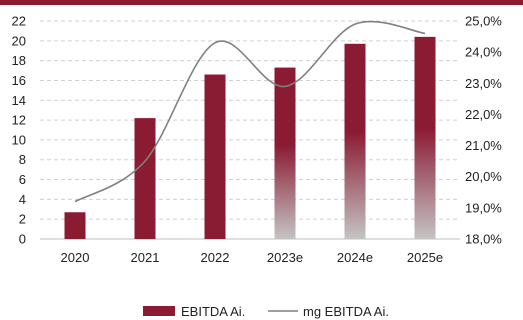 This screenshot has height=320, width=523. What do you see at coordinates (483, 239) in the screenshot?
I see `y-right-tick-label: 18,0%` at bounding box center [483, 239].